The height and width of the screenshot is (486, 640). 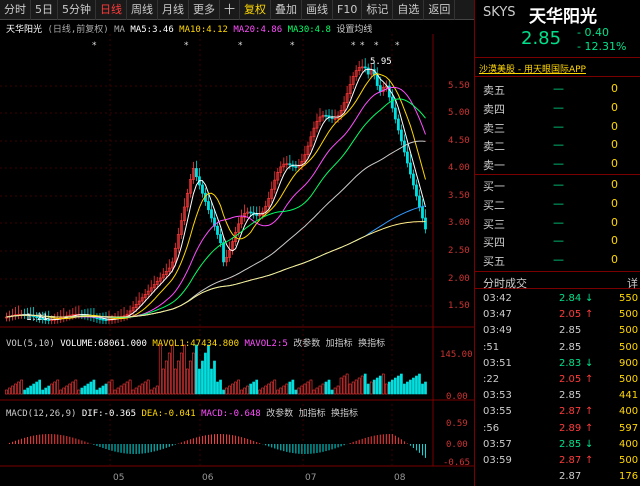 I want to click on toolbar-item: 画线, so click(x=317, y=10).